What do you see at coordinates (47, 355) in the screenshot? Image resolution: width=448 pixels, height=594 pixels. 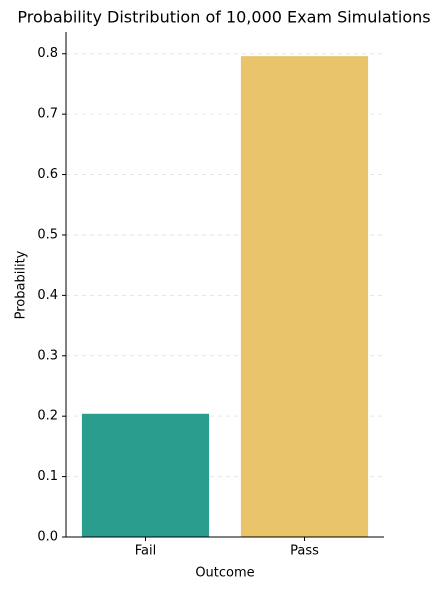 I see `y-tick-label: 0.3` at bounding box center [47, 355].